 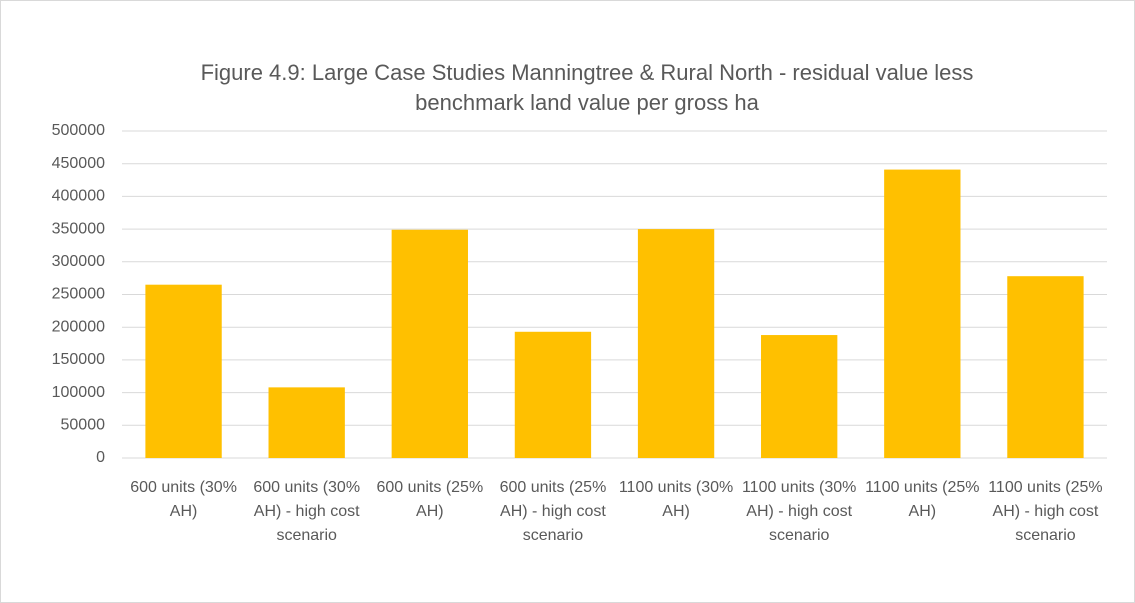 I want to click on x-tick-label: 1100 units (25% AH), so click(x=922, y=499).